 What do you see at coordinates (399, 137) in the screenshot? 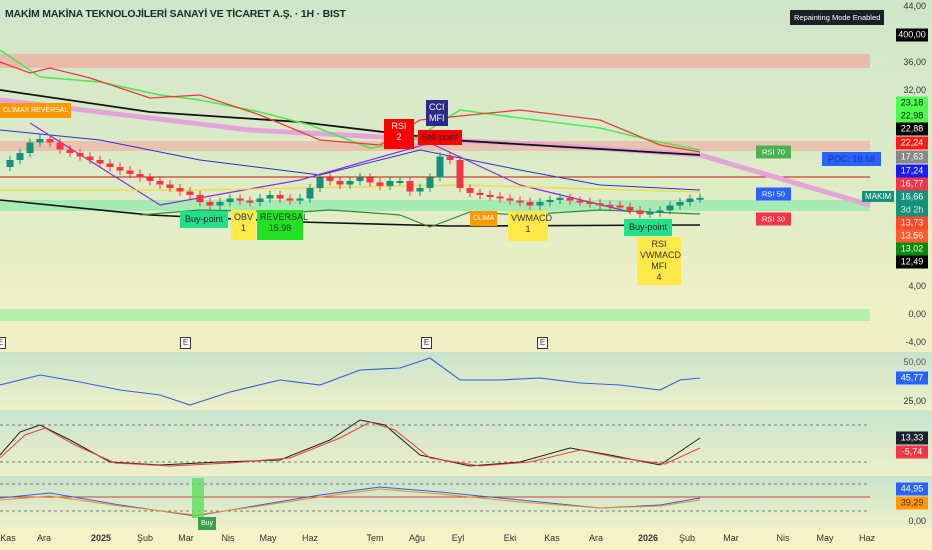
I see `rsi-num: 2` at bounding box center [399, 137].